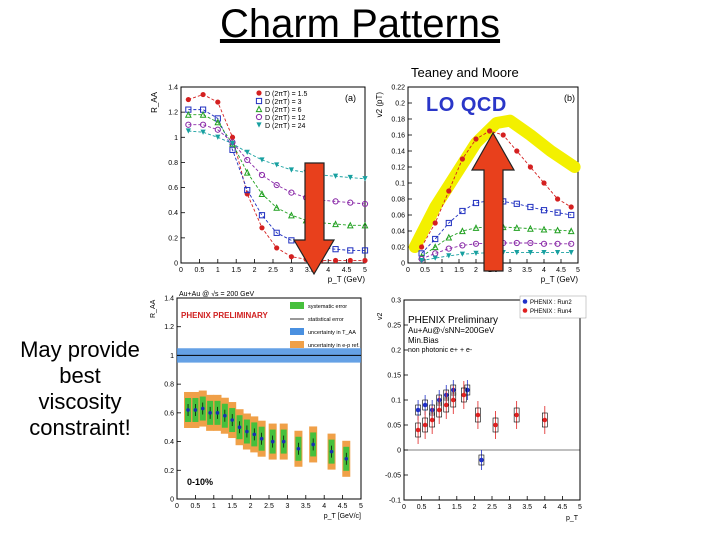 This screenshot has width=720, height=540. What do you see at coordinates (398, 216) in the screenshot?
I see `panel-b-y-tick-label: 0.06` at bounding box center [398, 216].